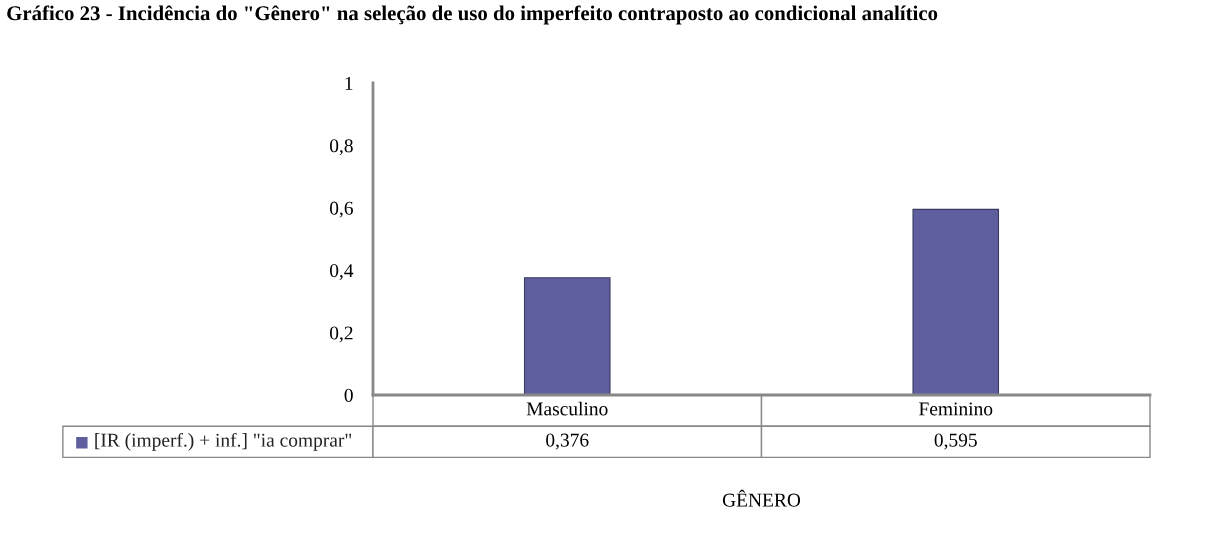  Describe the element at coordinates (341, 147) in the screenshot. I see `y-tick-label: 0,8` at that location.